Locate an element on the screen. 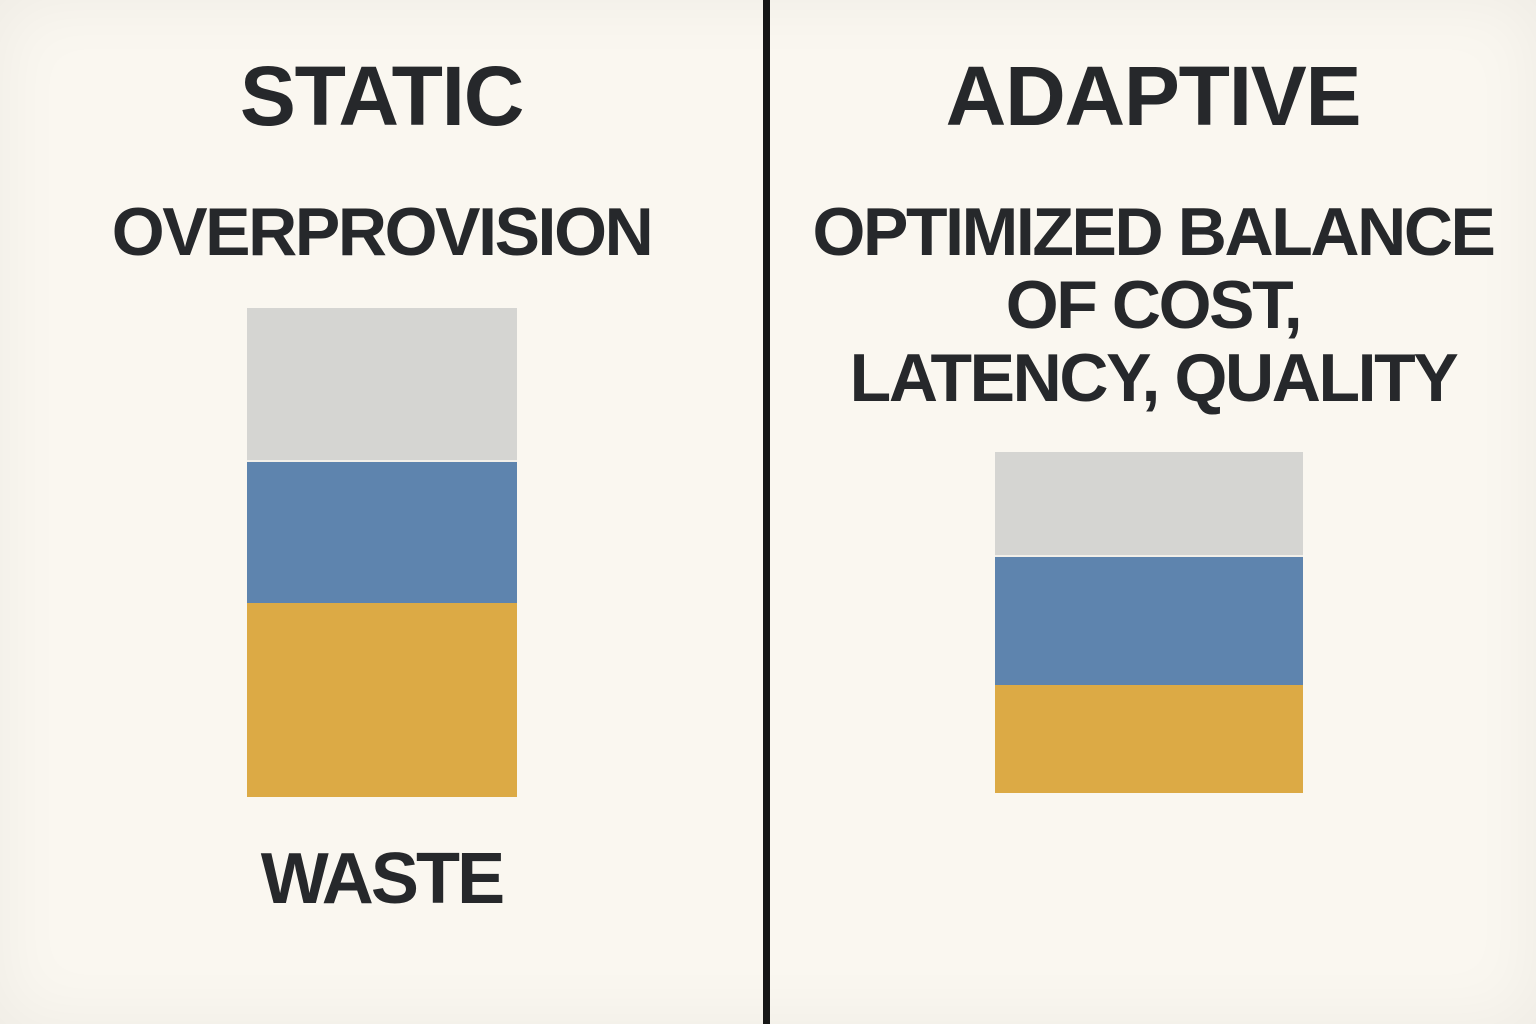  static-stacked-bar is located at coordinates (382, 552).